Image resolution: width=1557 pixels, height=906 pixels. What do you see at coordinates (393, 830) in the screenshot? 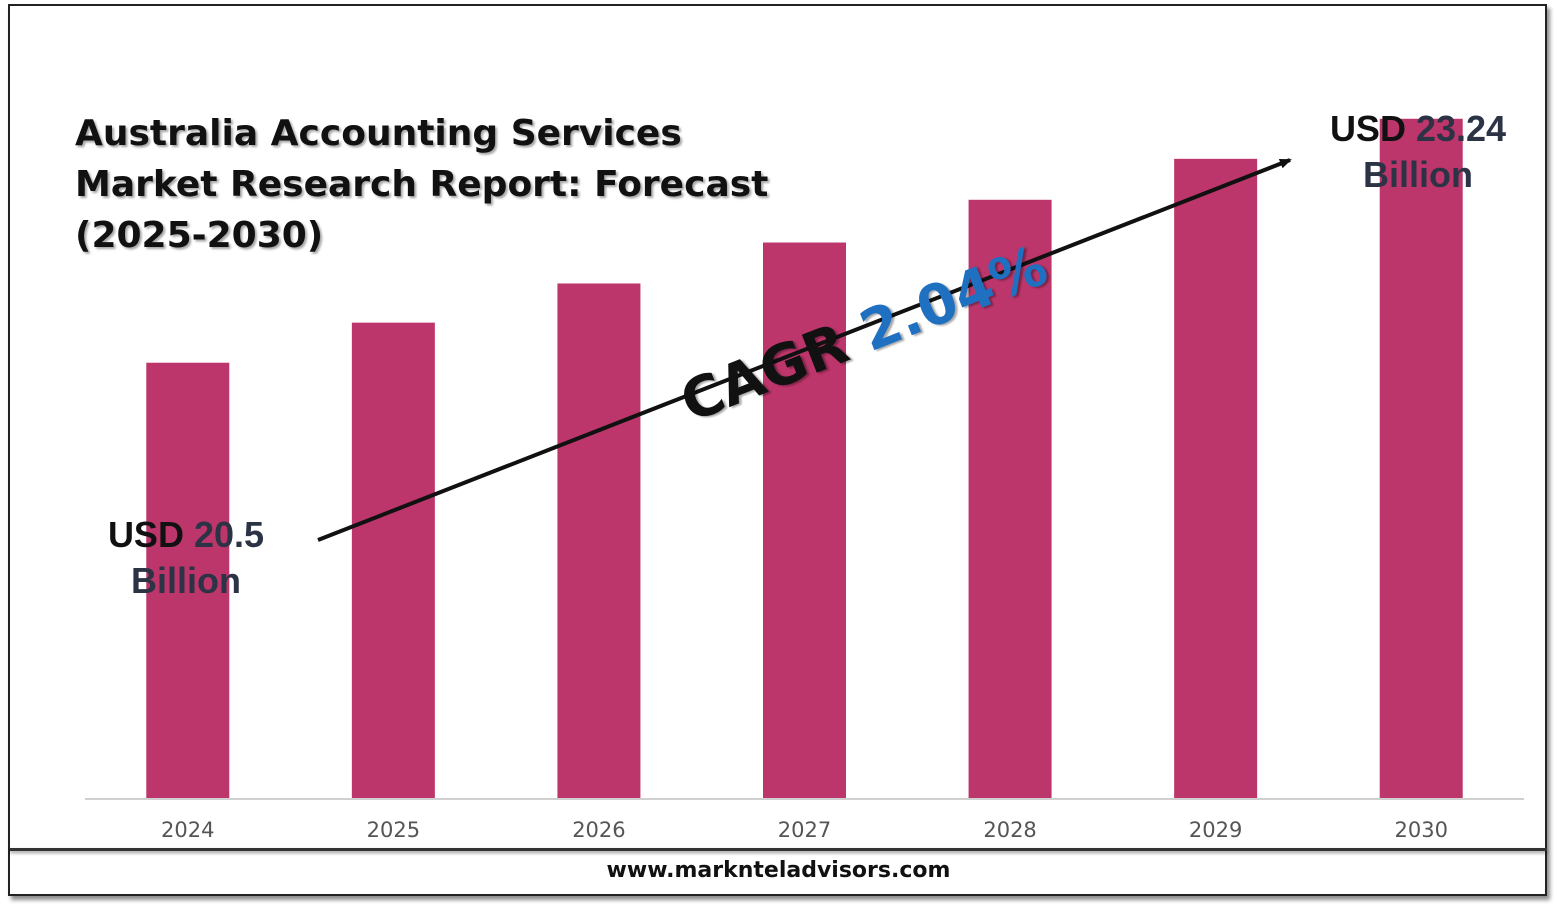
I see `x-tick-label-2025: 2025` at bounding box center [393, 830].